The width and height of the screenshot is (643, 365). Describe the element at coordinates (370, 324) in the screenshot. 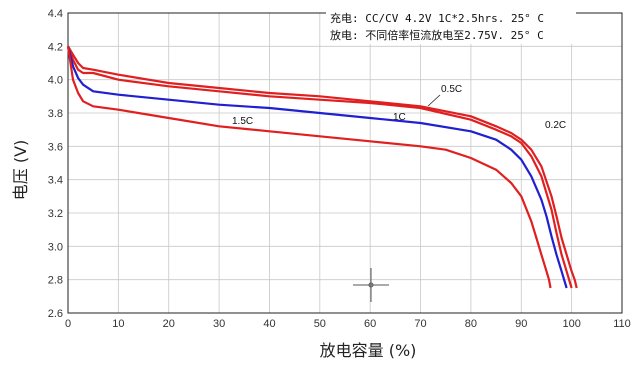

I see `x-tick-label: 60` at that location.